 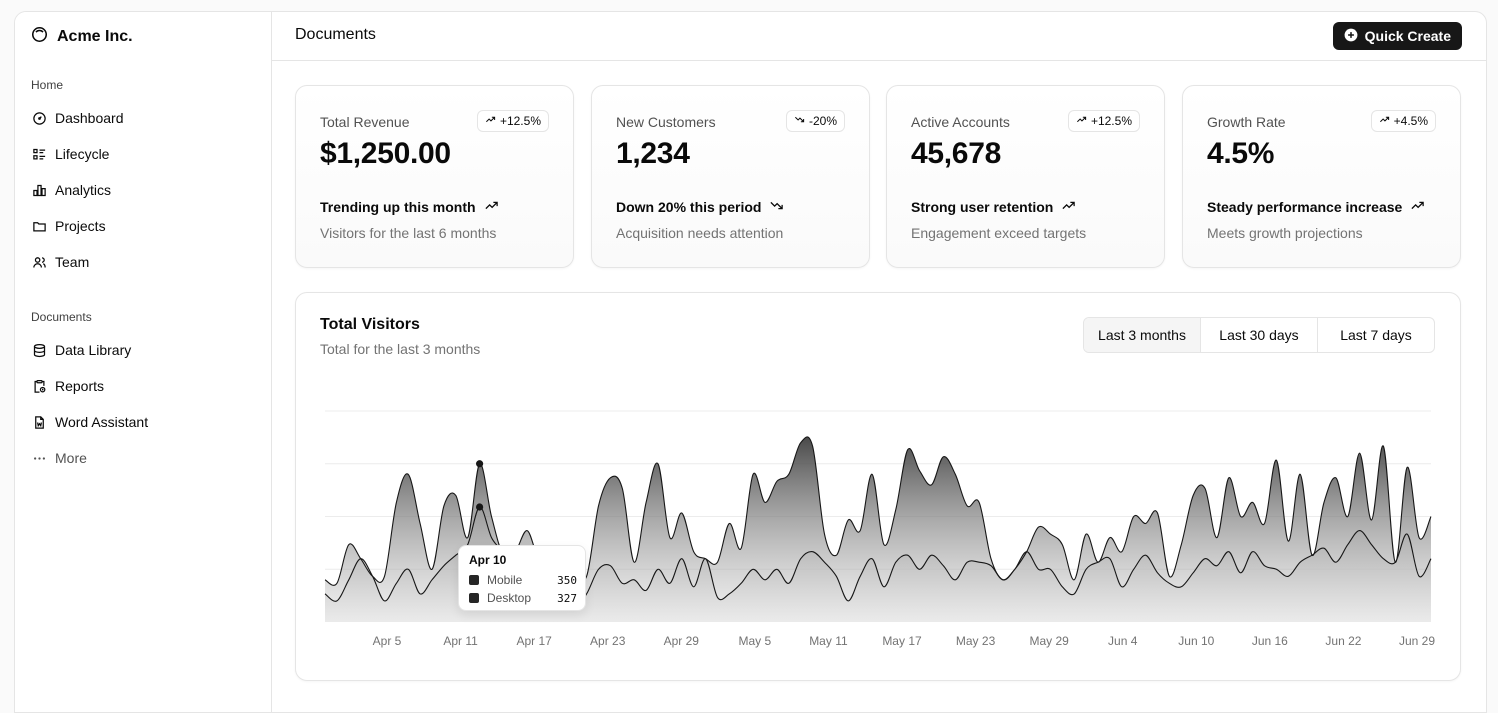 What do you see at coordinates (83, 190) in the screenshot?
I see `sidebar-item-label: Analytics` at bounding box center [83, 190].